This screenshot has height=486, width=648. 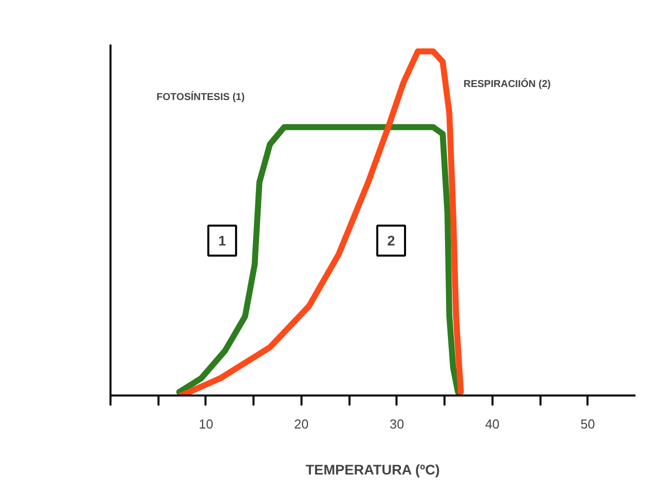 I want to click on x-tick-label: 10, so click(x=206, y=424).